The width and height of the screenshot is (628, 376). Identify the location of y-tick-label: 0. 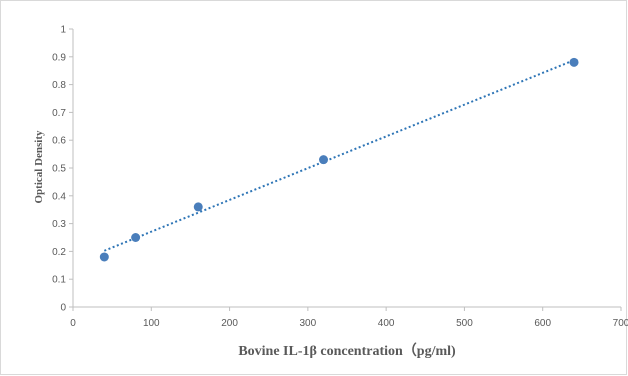
(63, 308).